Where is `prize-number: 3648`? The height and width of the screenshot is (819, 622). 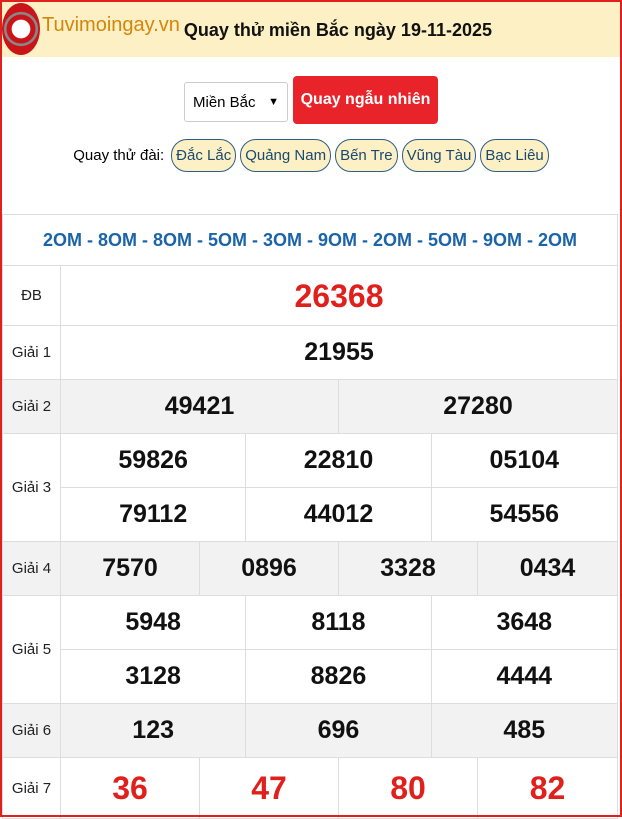 prize-number: 3648 is located at coordinates (524, 622).